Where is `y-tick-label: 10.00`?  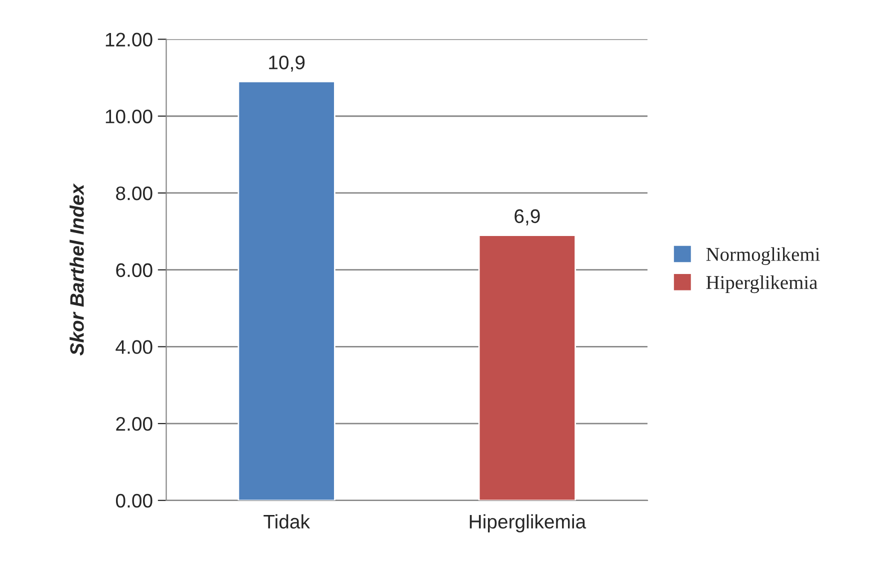 y-tick-label: 10.00 is located at coordinates (129, 117).